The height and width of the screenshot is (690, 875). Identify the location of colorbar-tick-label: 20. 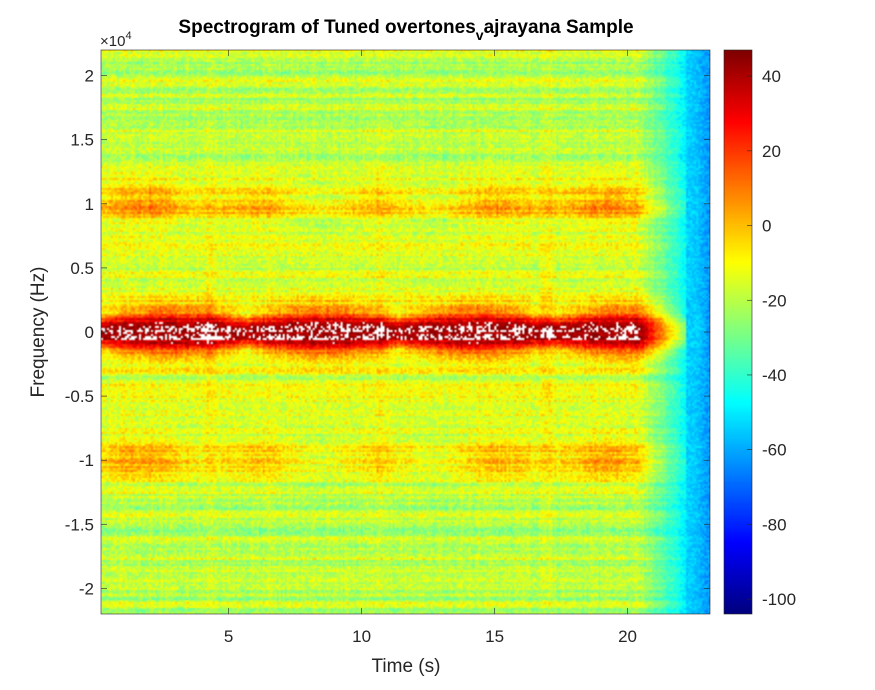
(771, 151).